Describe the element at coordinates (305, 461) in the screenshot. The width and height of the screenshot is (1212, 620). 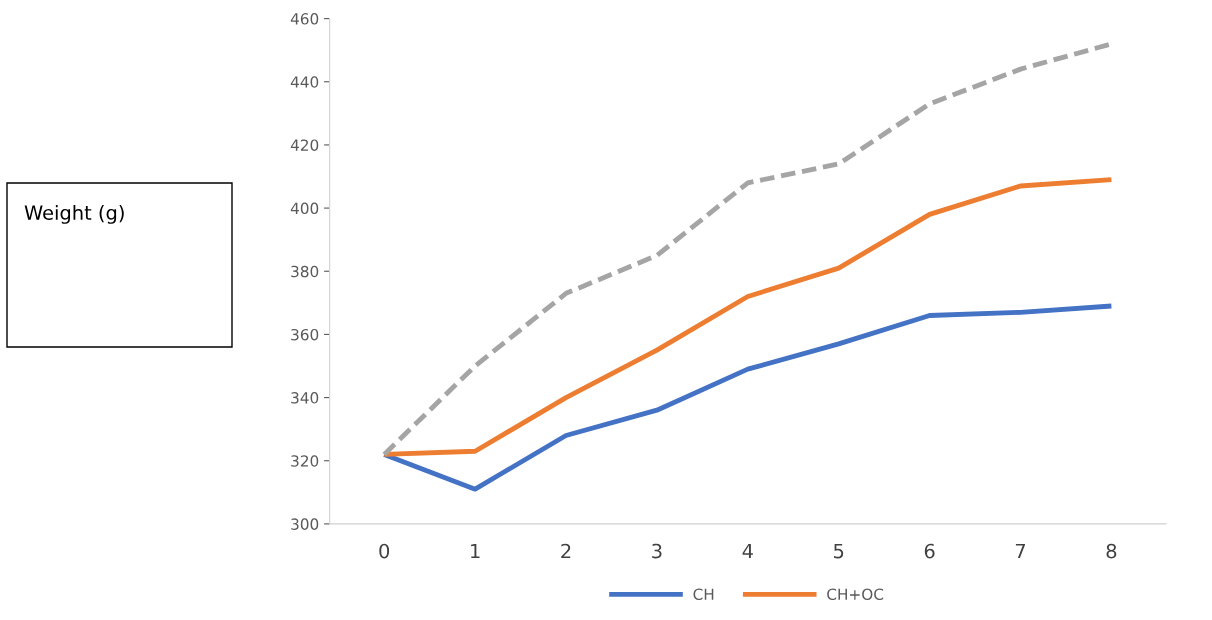
I see `y-tick-label: 320` at that location.